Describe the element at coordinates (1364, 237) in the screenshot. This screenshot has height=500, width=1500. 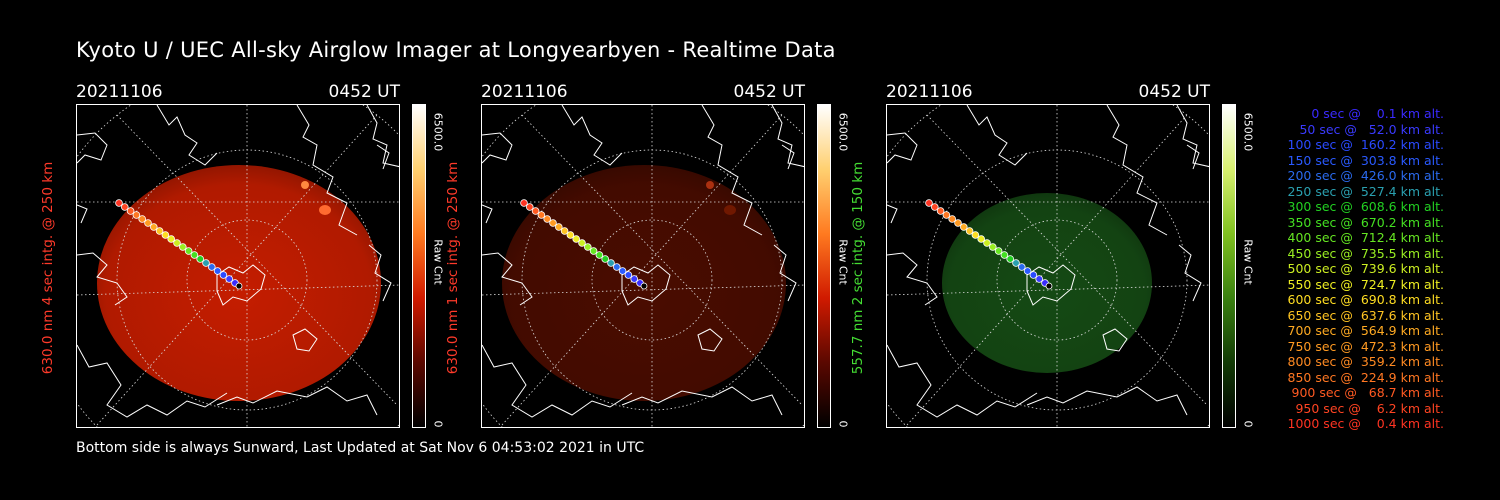
I see `legend-entry: 400 sec @ 712.4 km alt.` at that location.